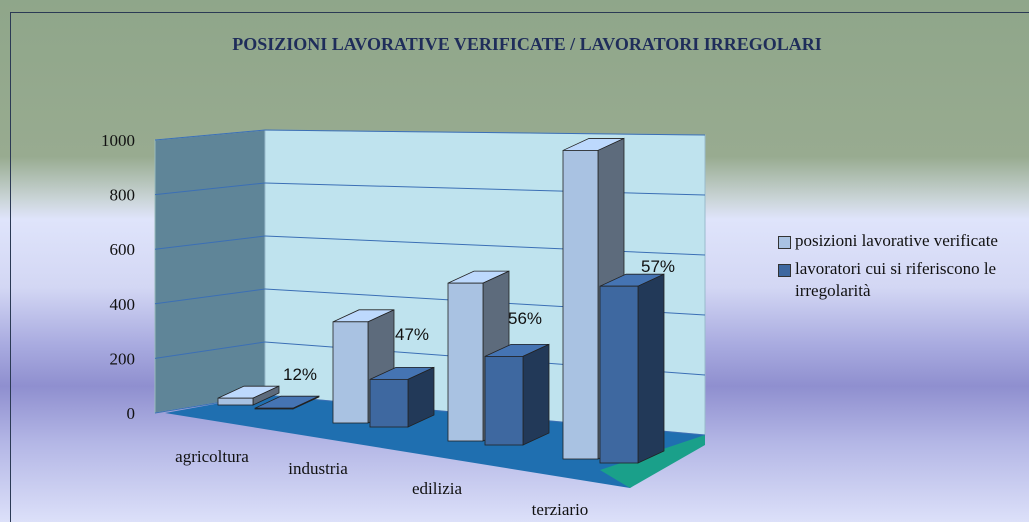 The width and height of the screenshot is (1029, 522). I want to click on y-tick-label: 400, so click(123, 304).